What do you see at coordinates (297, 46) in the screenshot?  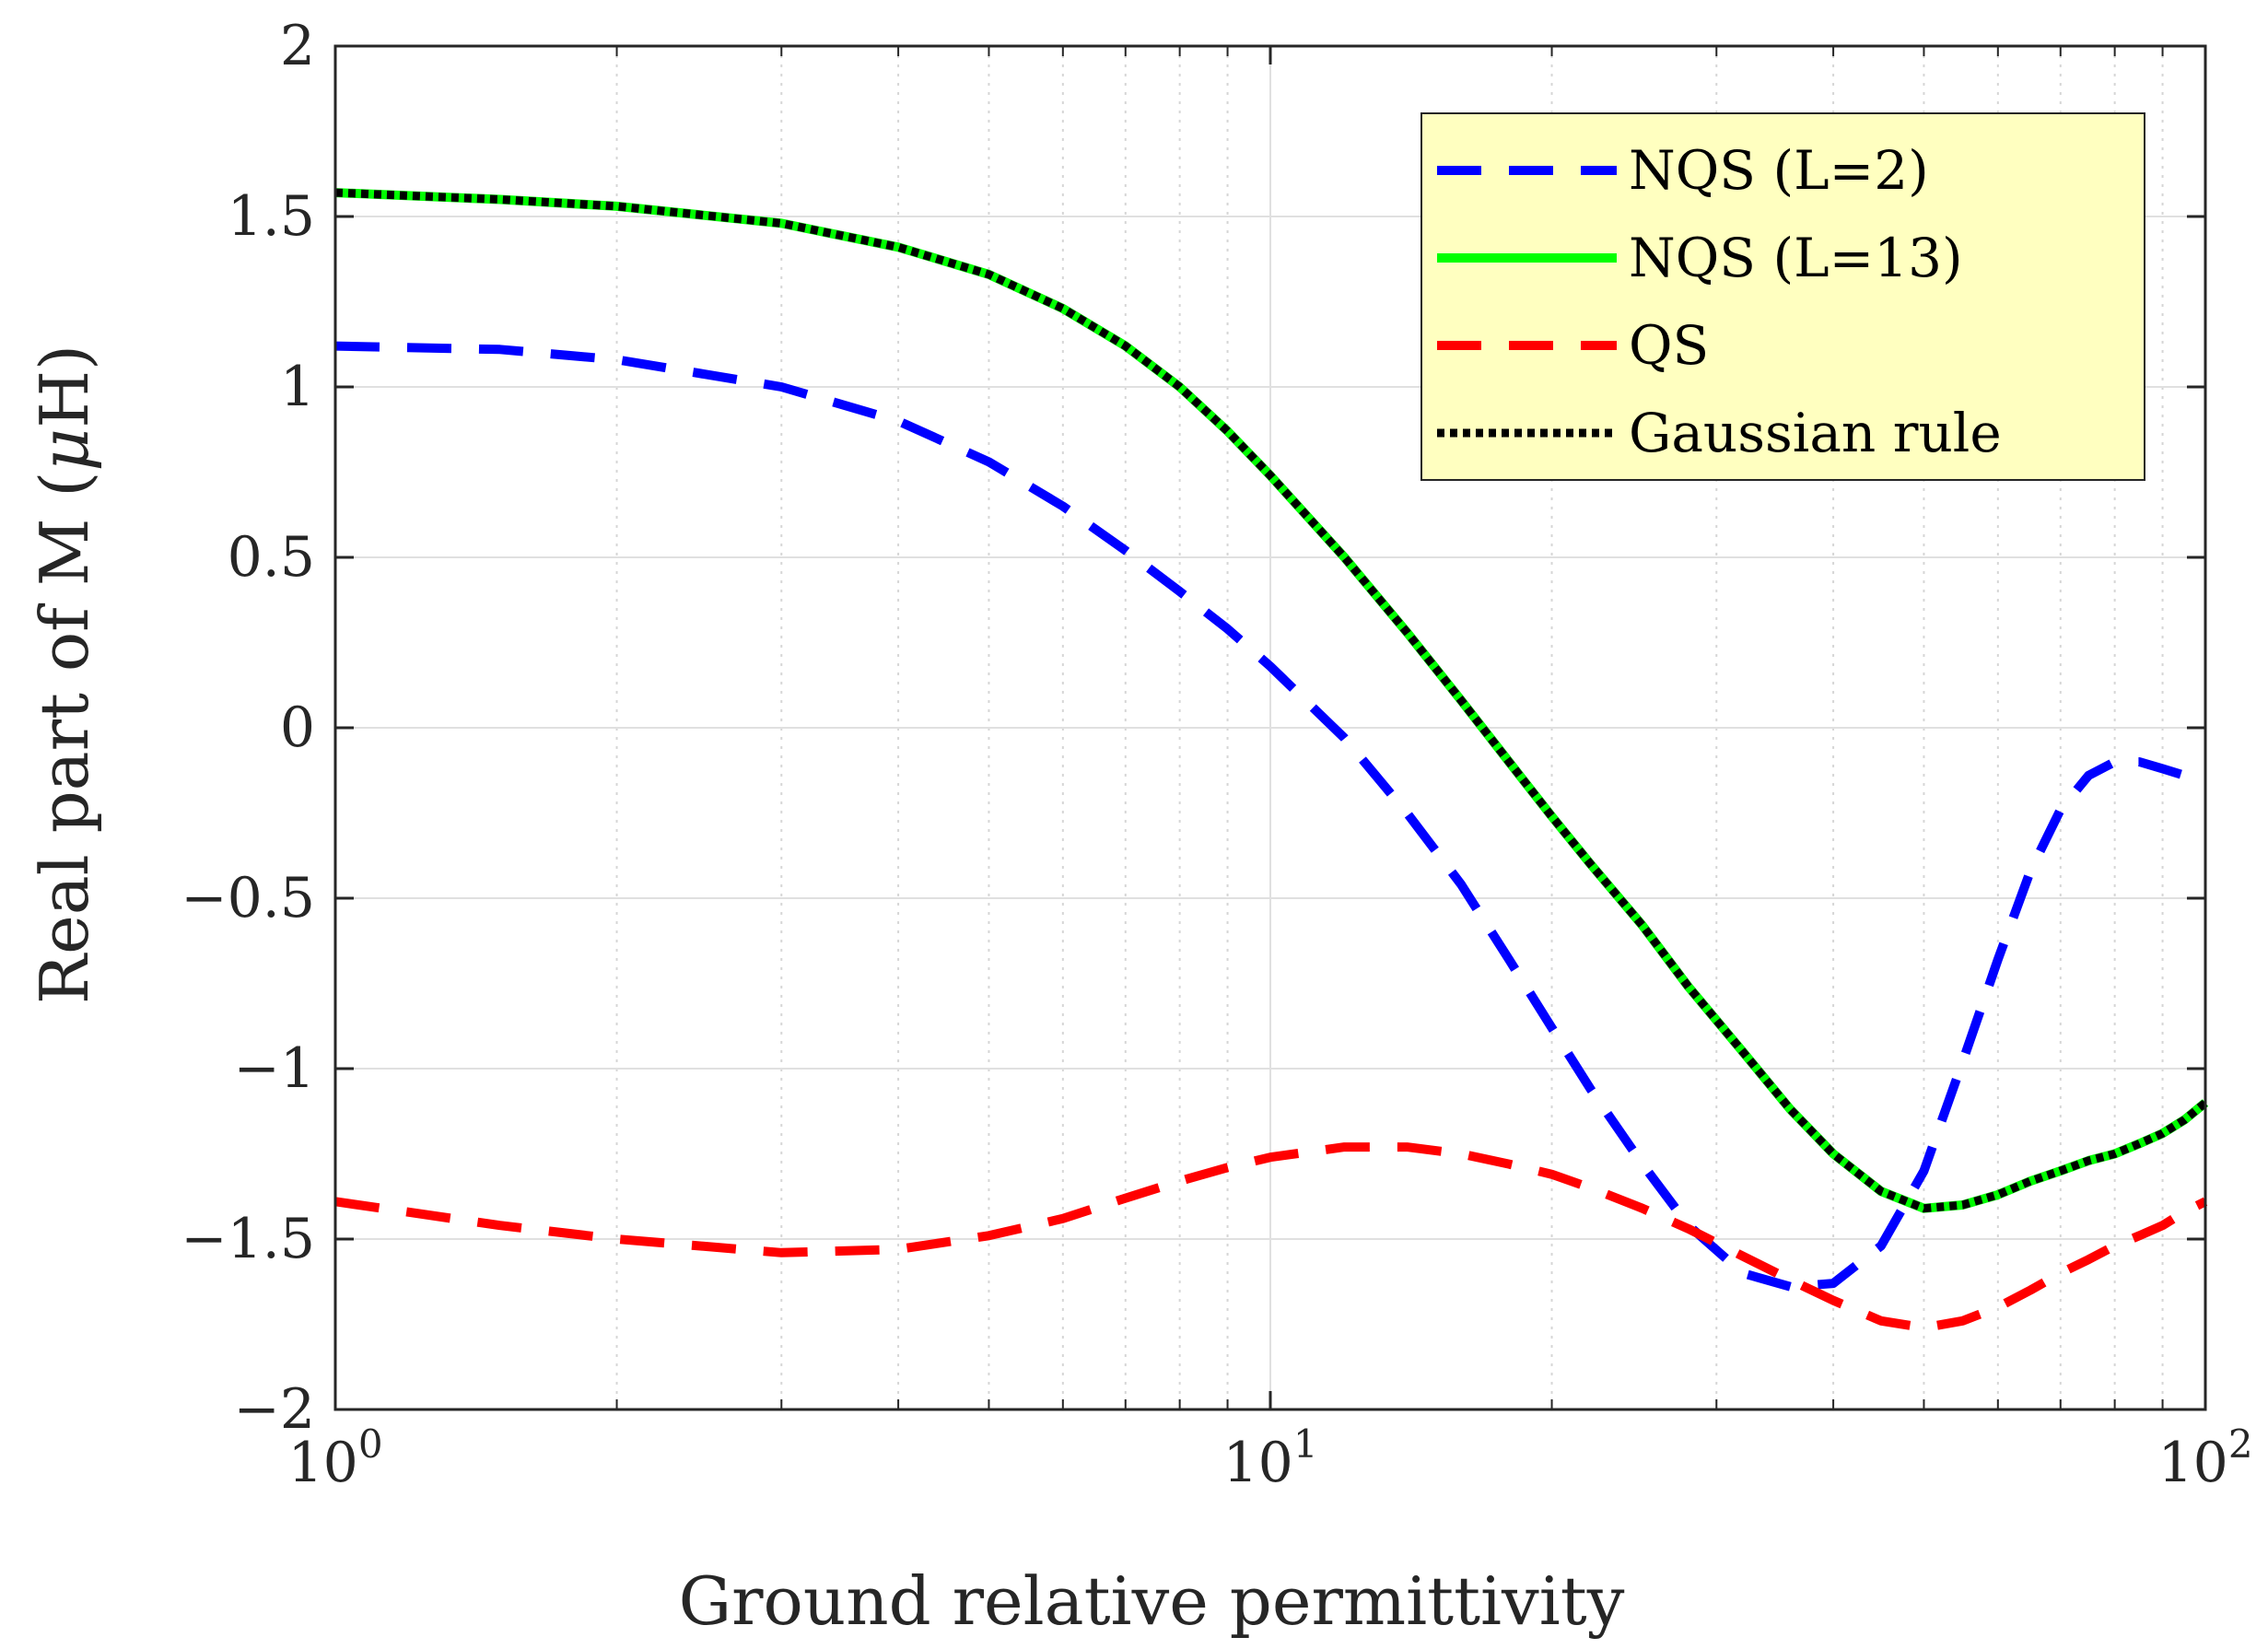 I see `y-tick-label: 2` at bounding box center [297, 46].